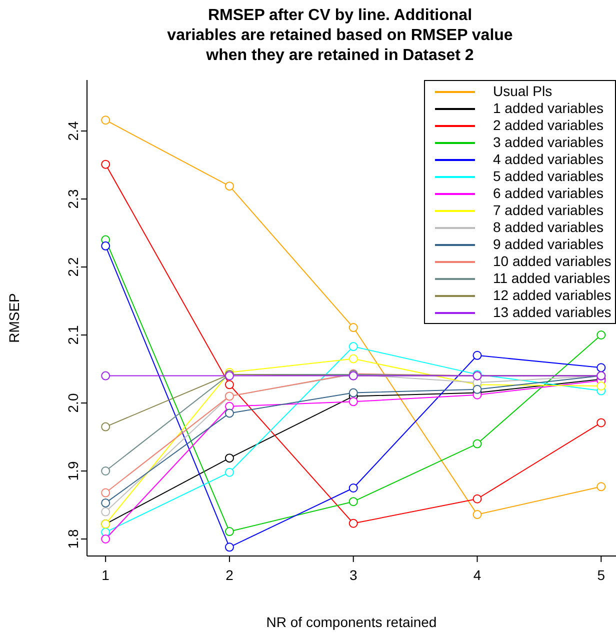 The width and height of the screenshot is (616, 633). Describe the element at coordinates (477, 574) in the screenshot. I see `x-tick-label: 4` at that location.